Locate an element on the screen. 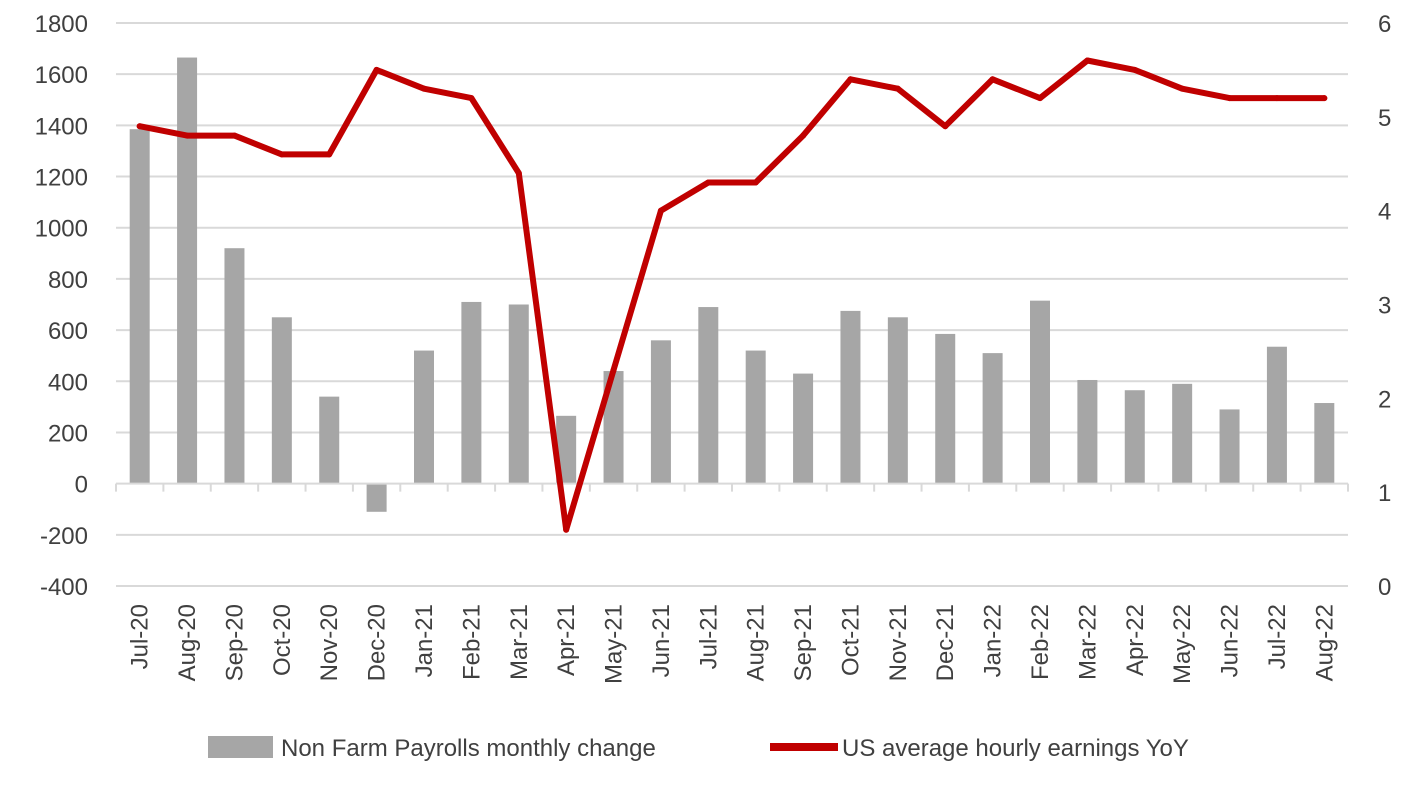 The height and width of the screenshot is (786, 1416). left-tick-label: -200 is located at coordinates (64, 536).